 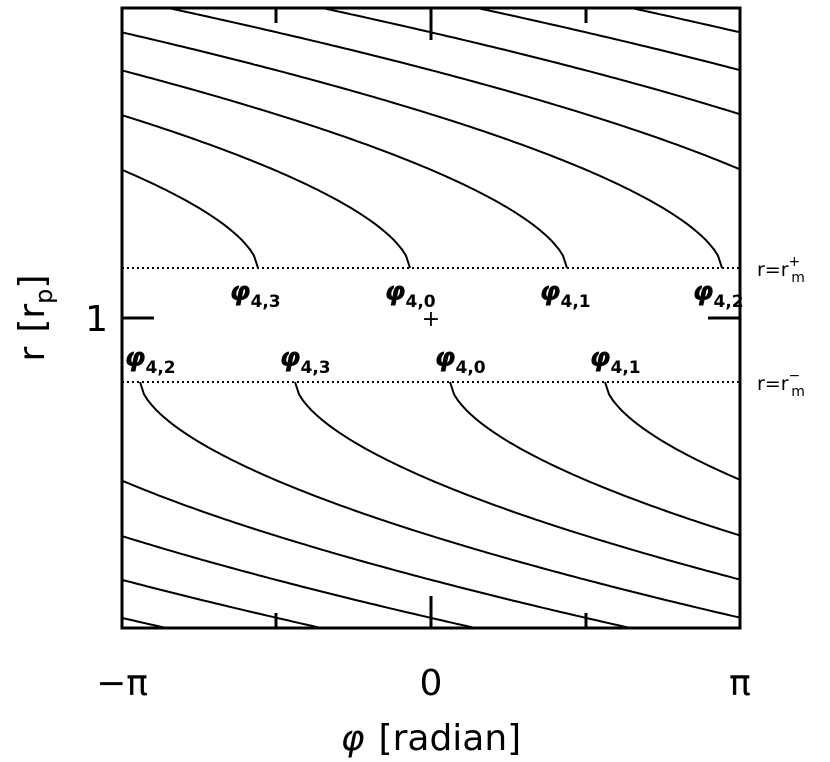 What do you see at coordinates (96, 319) in the screenshot?
I see `y-tick-label: 1` at bounding box center [96, 319].